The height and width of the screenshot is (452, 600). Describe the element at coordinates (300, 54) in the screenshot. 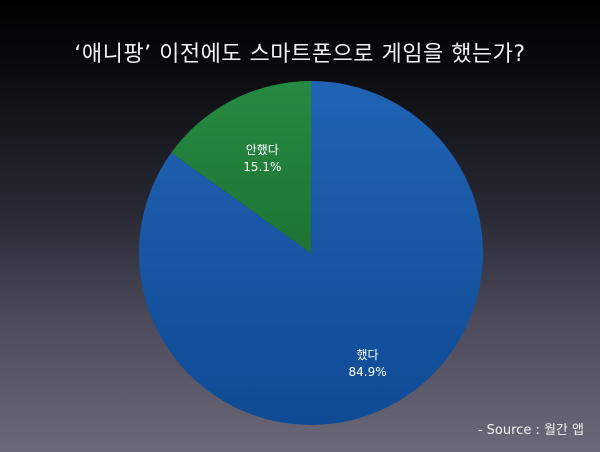

I see `chart-title: ‘애니팡’ 이전에도 스마트폰으로 게임을 했는가?` at that location.